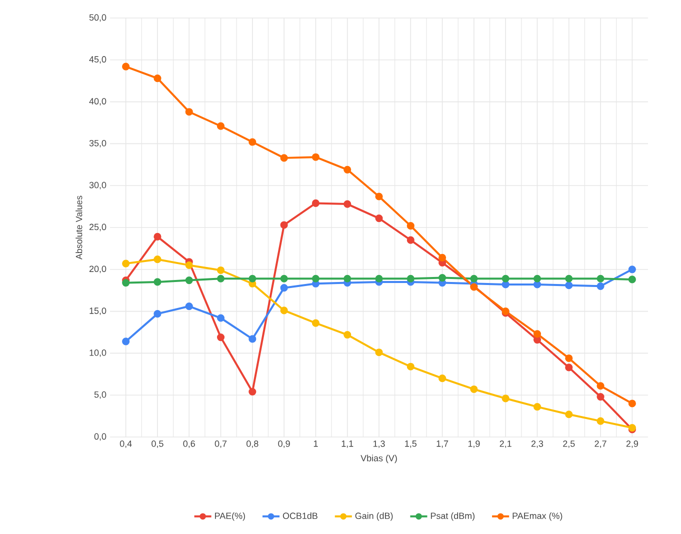  I want to click on x-tick-label: 1,5, so click(411, 444).